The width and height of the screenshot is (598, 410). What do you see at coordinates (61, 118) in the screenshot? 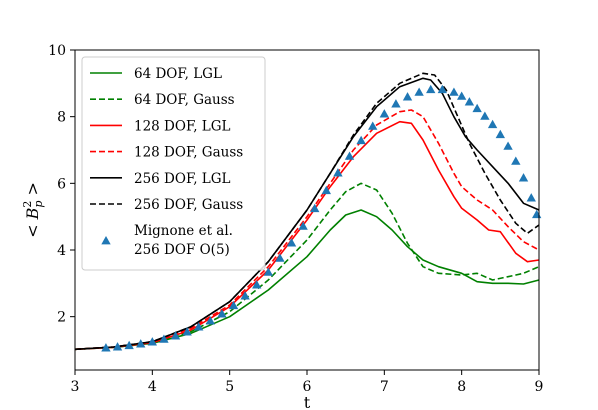
I see `y-tick-label: 8` at bounding box center [61, 118].